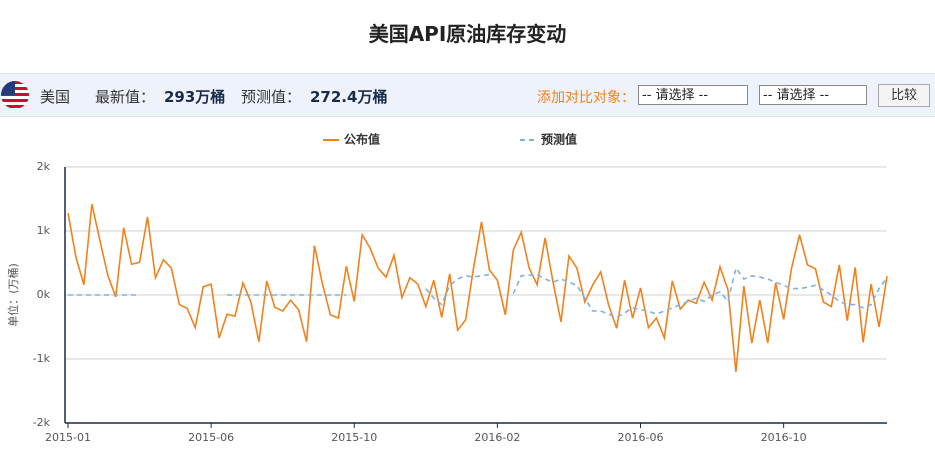 This screenshot has height=457, width=935. Describe the element at coordinates (354, 437) in the screenshot. I see `x-tick-label: 2015-10` at that location.